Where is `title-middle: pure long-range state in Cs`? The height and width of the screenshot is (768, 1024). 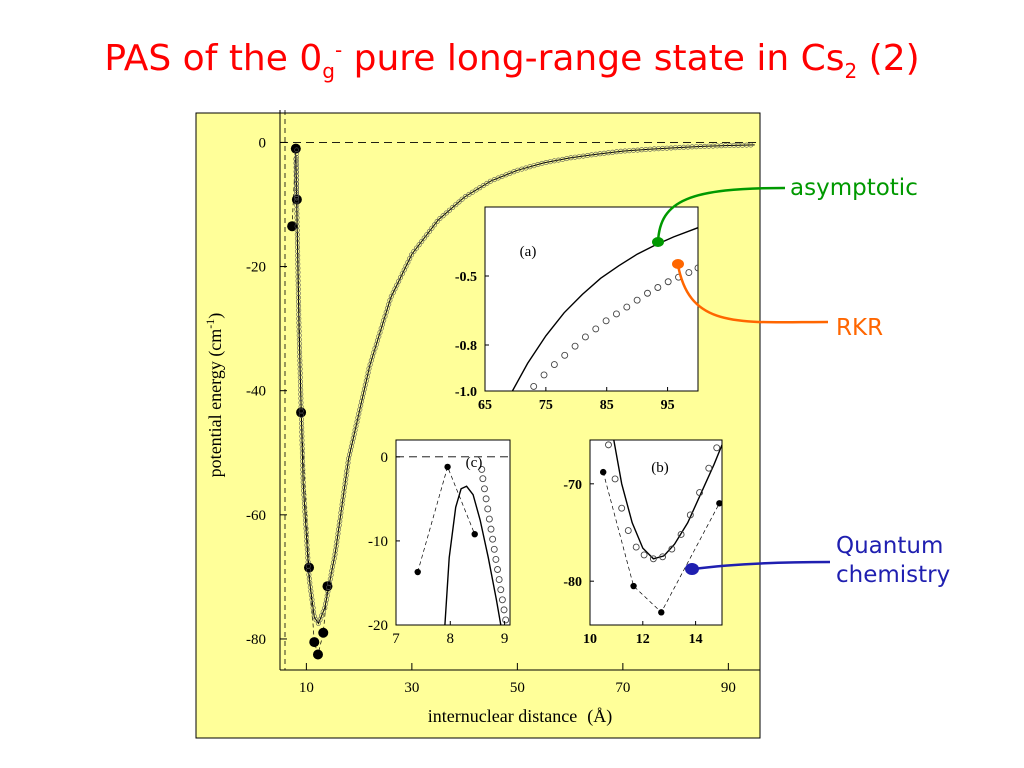 title-middle: pure long-range state in Cs is located at coordinates (593, 58).